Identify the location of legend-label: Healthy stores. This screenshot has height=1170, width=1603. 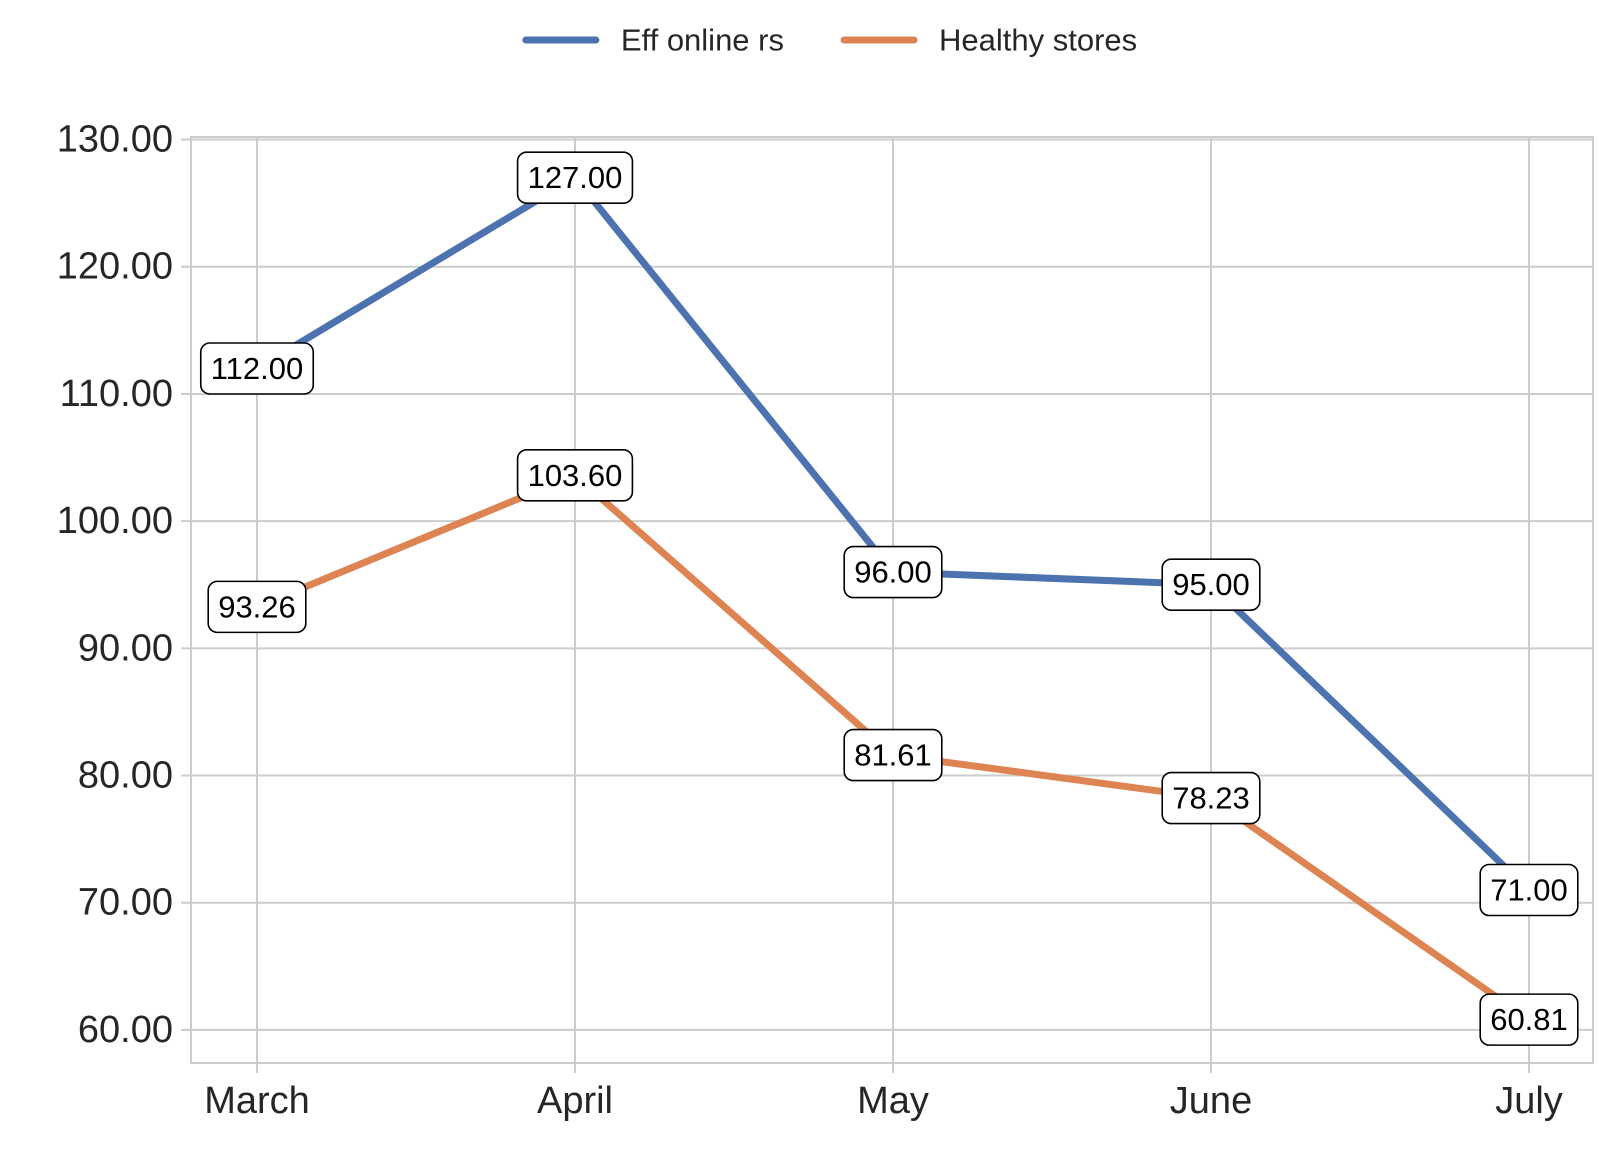
(1038, 40).